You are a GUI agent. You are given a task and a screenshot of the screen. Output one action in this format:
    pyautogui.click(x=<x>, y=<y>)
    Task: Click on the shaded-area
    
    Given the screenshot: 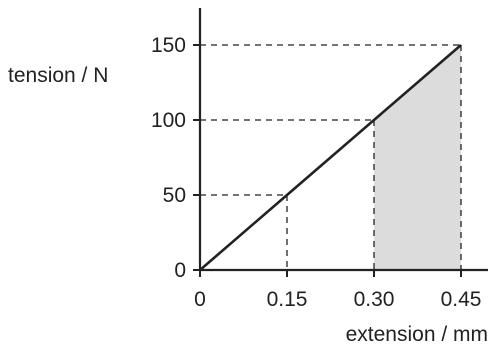 What is the action you would take?
    pyautogui.click(x=417, y=157)
    